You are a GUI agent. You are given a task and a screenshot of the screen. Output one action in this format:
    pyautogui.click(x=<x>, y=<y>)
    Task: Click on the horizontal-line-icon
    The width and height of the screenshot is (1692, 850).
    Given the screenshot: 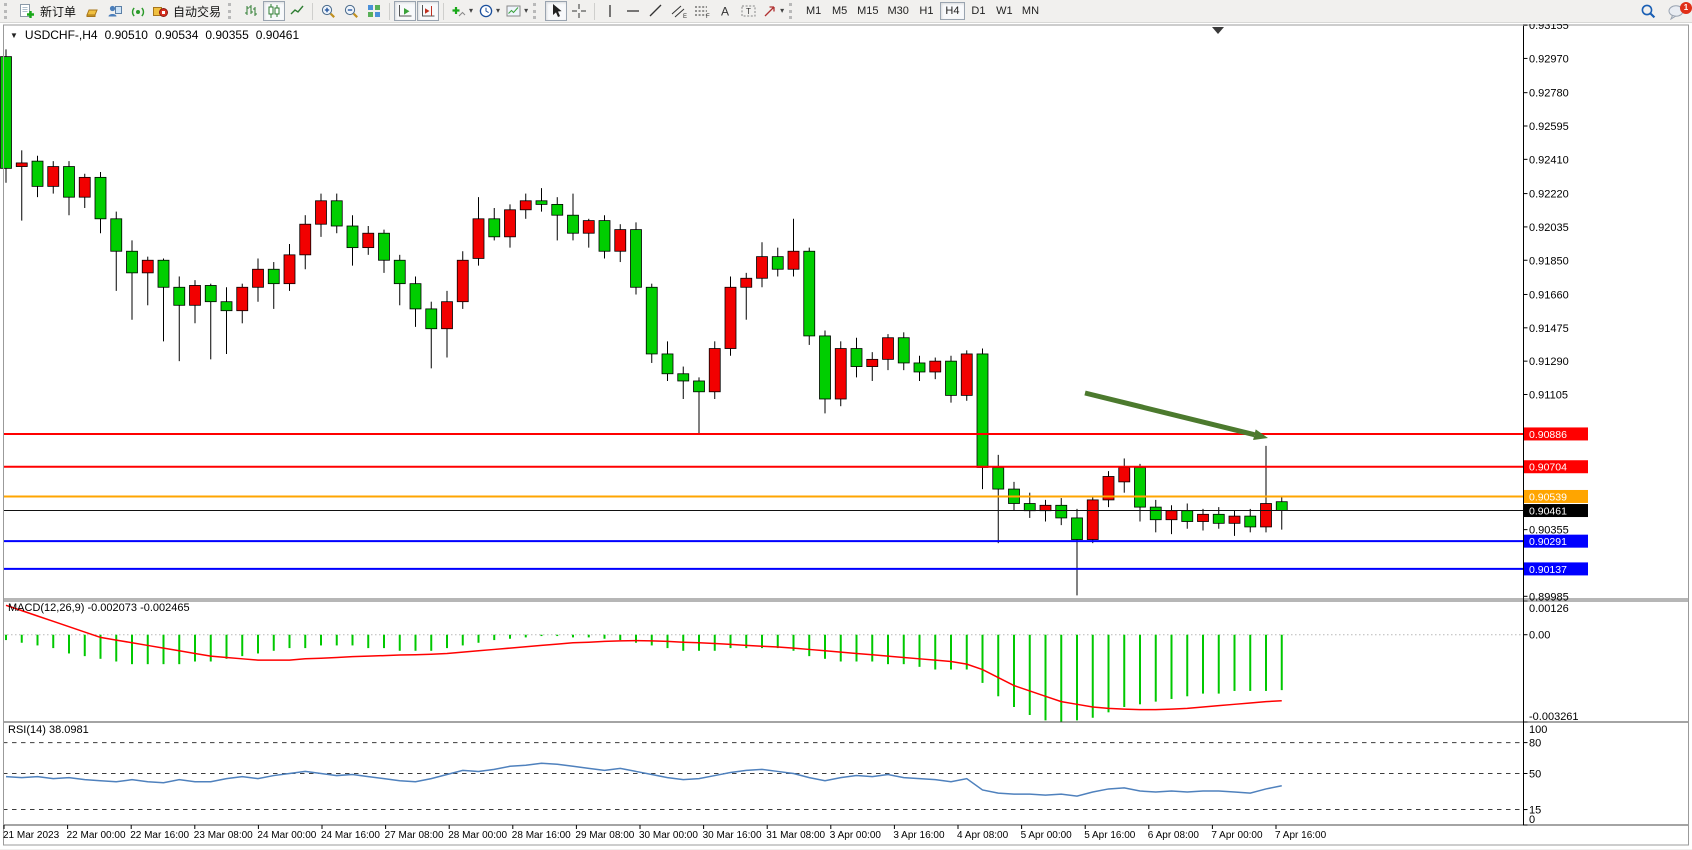 What is the action you would take?
    pyautogui.click(x=633, y=11)
    